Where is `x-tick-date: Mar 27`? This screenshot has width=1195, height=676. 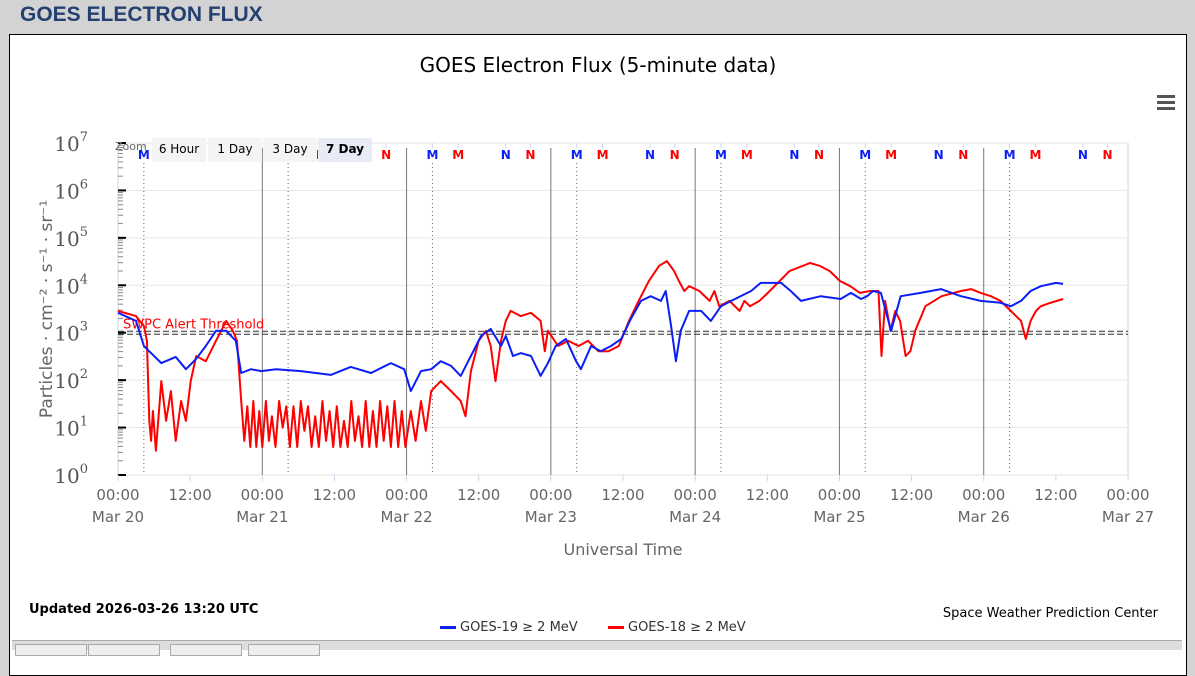 x-tick-date: Mar 27 is located at coordinates (1128, 517).